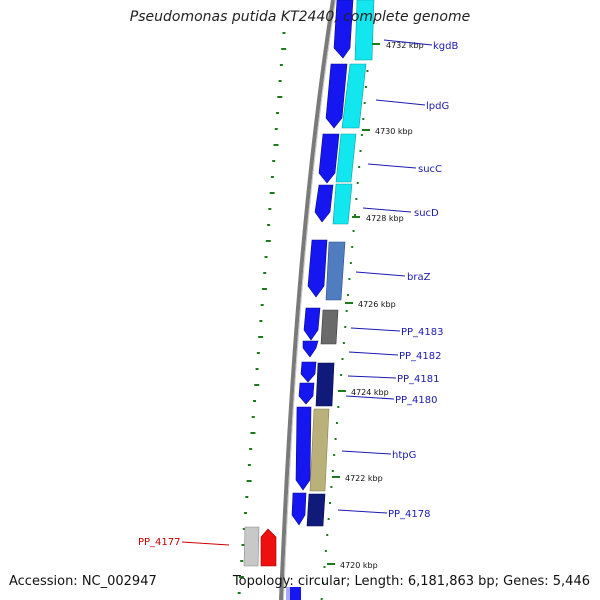  I want to click on gene-PP_4177-arrow, so click(268, 547).